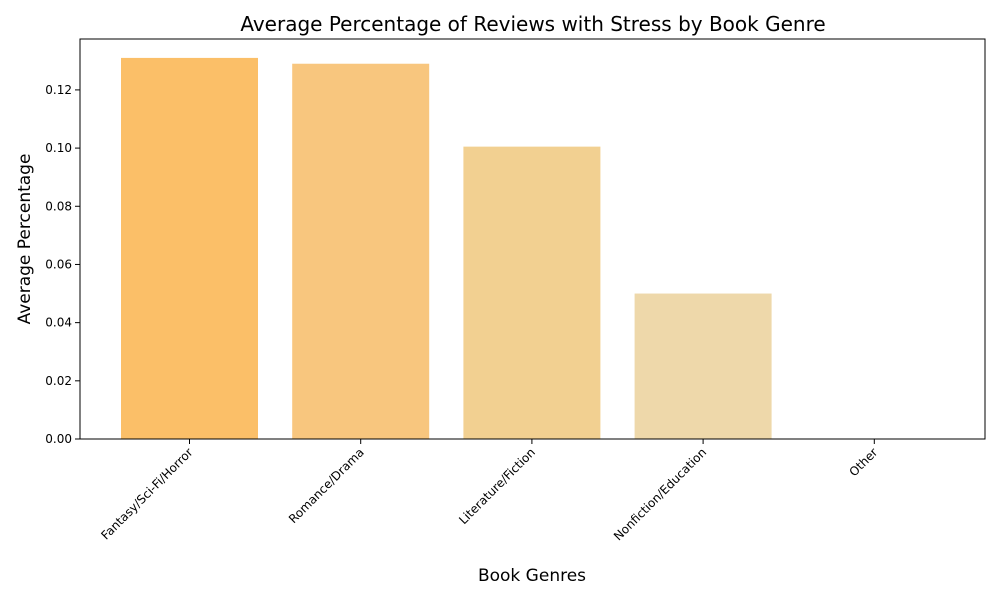 The image size is (1000, 604). What do you see at coordinates (532, 576) in the screenshot?
I see `x-axis-label: Book Genres` at bounding box center [532, 576].